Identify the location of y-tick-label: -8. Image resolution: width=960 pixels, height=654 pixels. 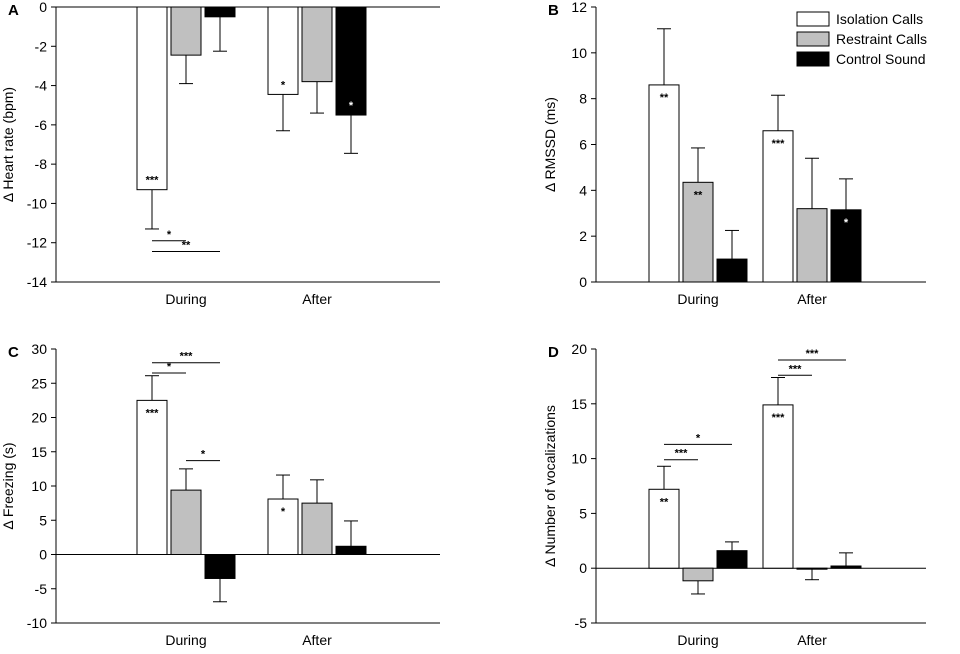
(41, 164).